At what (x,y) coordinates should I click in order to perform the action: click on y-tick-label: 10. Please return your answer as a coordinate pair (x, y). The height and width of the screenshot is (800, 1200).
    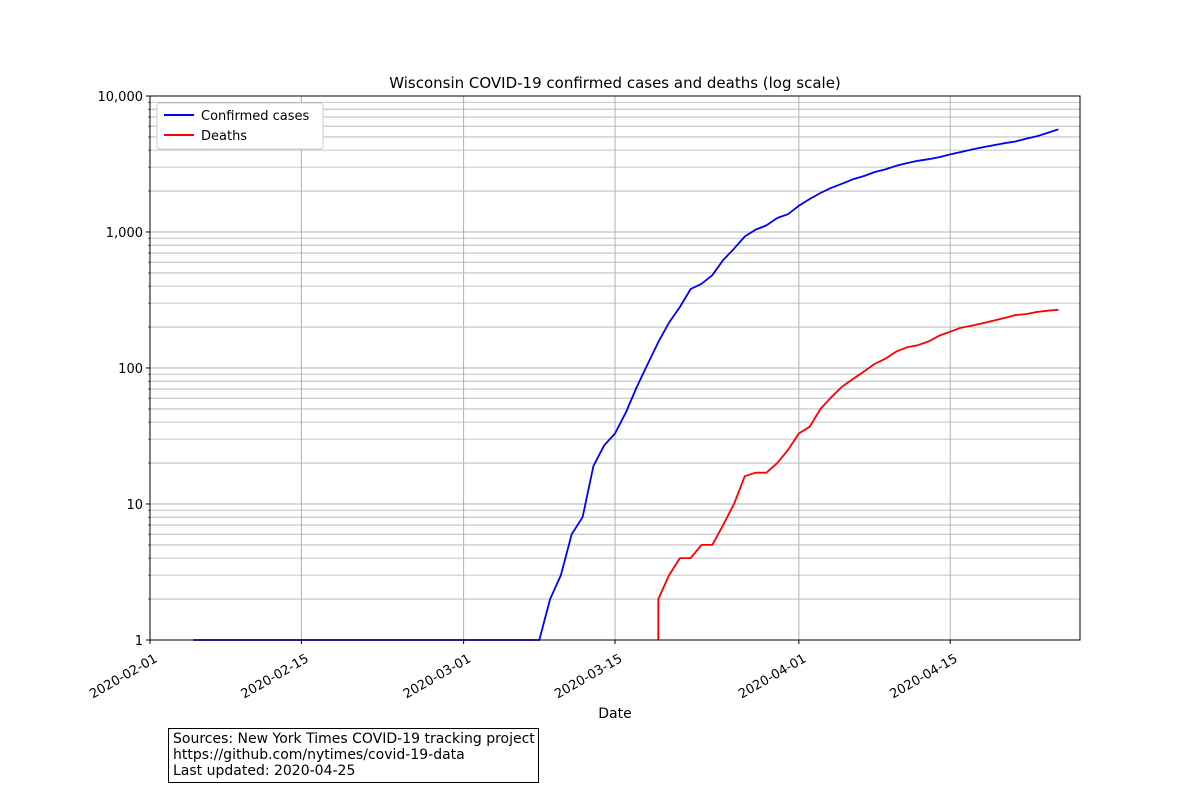
    Looking at the image, I should click on (134, 505).